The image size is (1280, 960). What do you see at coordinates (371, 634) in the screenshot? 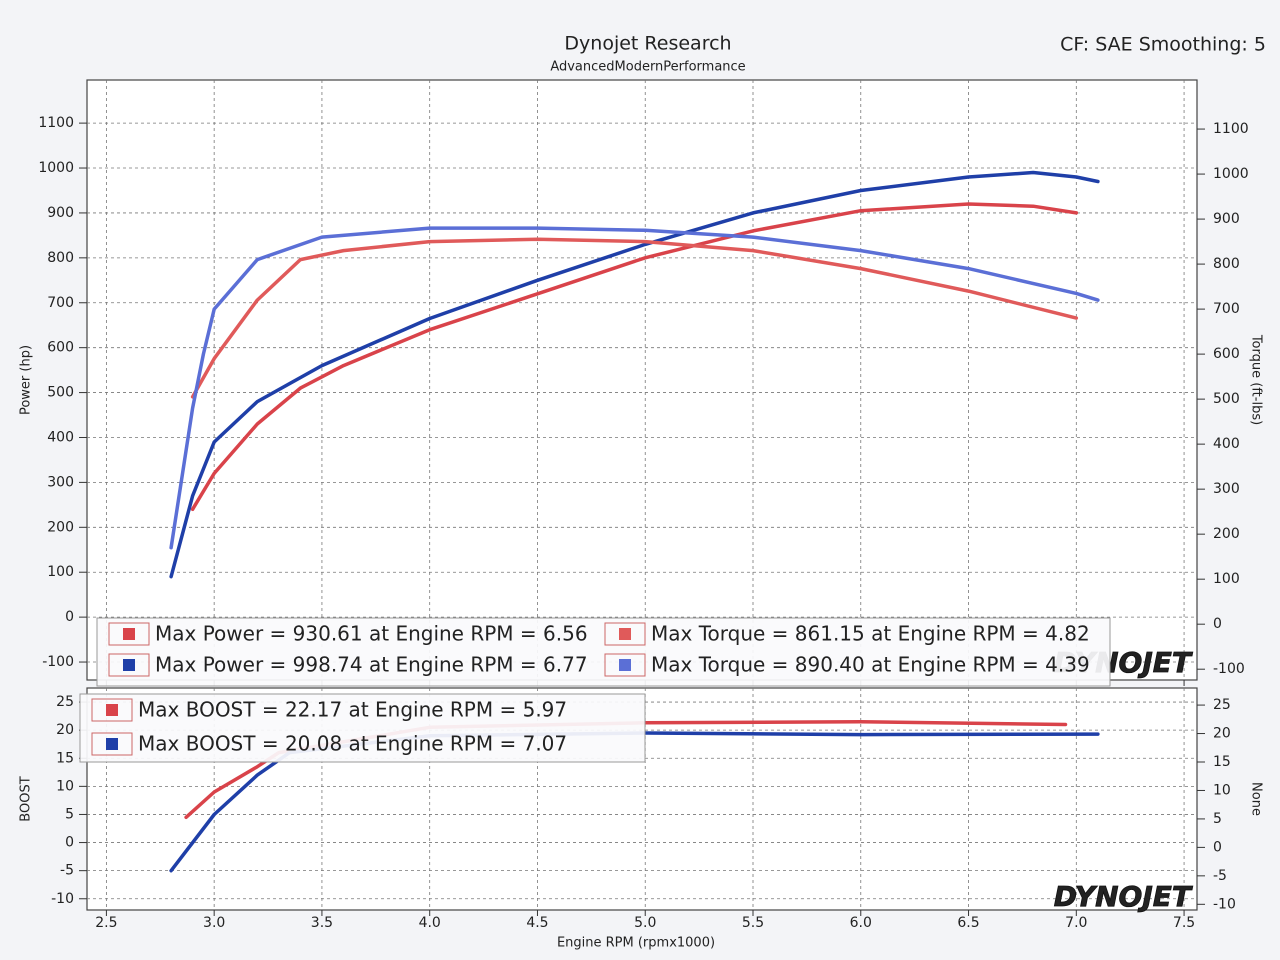
I see `legend-label: Max Power = 930.61 at Engine RPM = 6.56` at bounding box center [371, 634].